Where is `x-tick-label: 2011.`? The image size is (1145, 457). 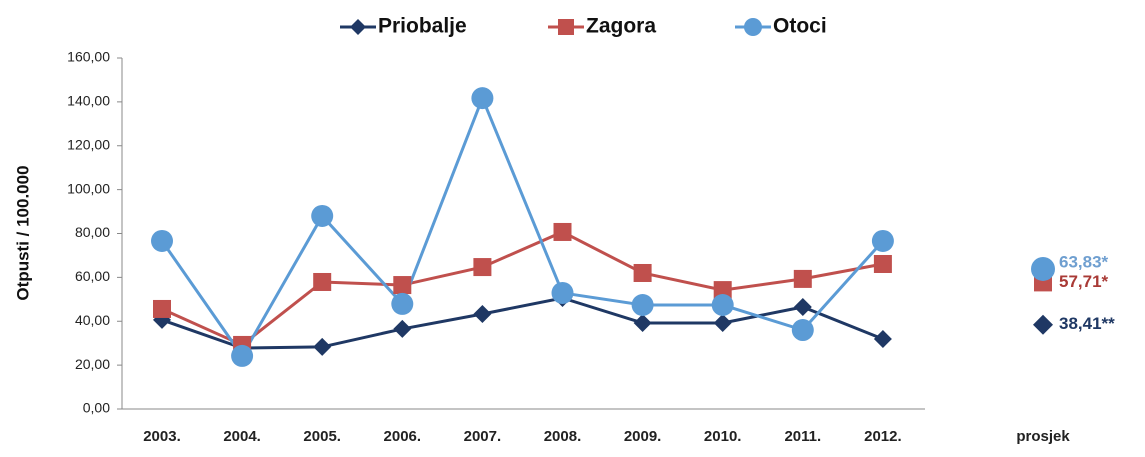 x-tick-label: 2011. is located at coordinates (802, 436).